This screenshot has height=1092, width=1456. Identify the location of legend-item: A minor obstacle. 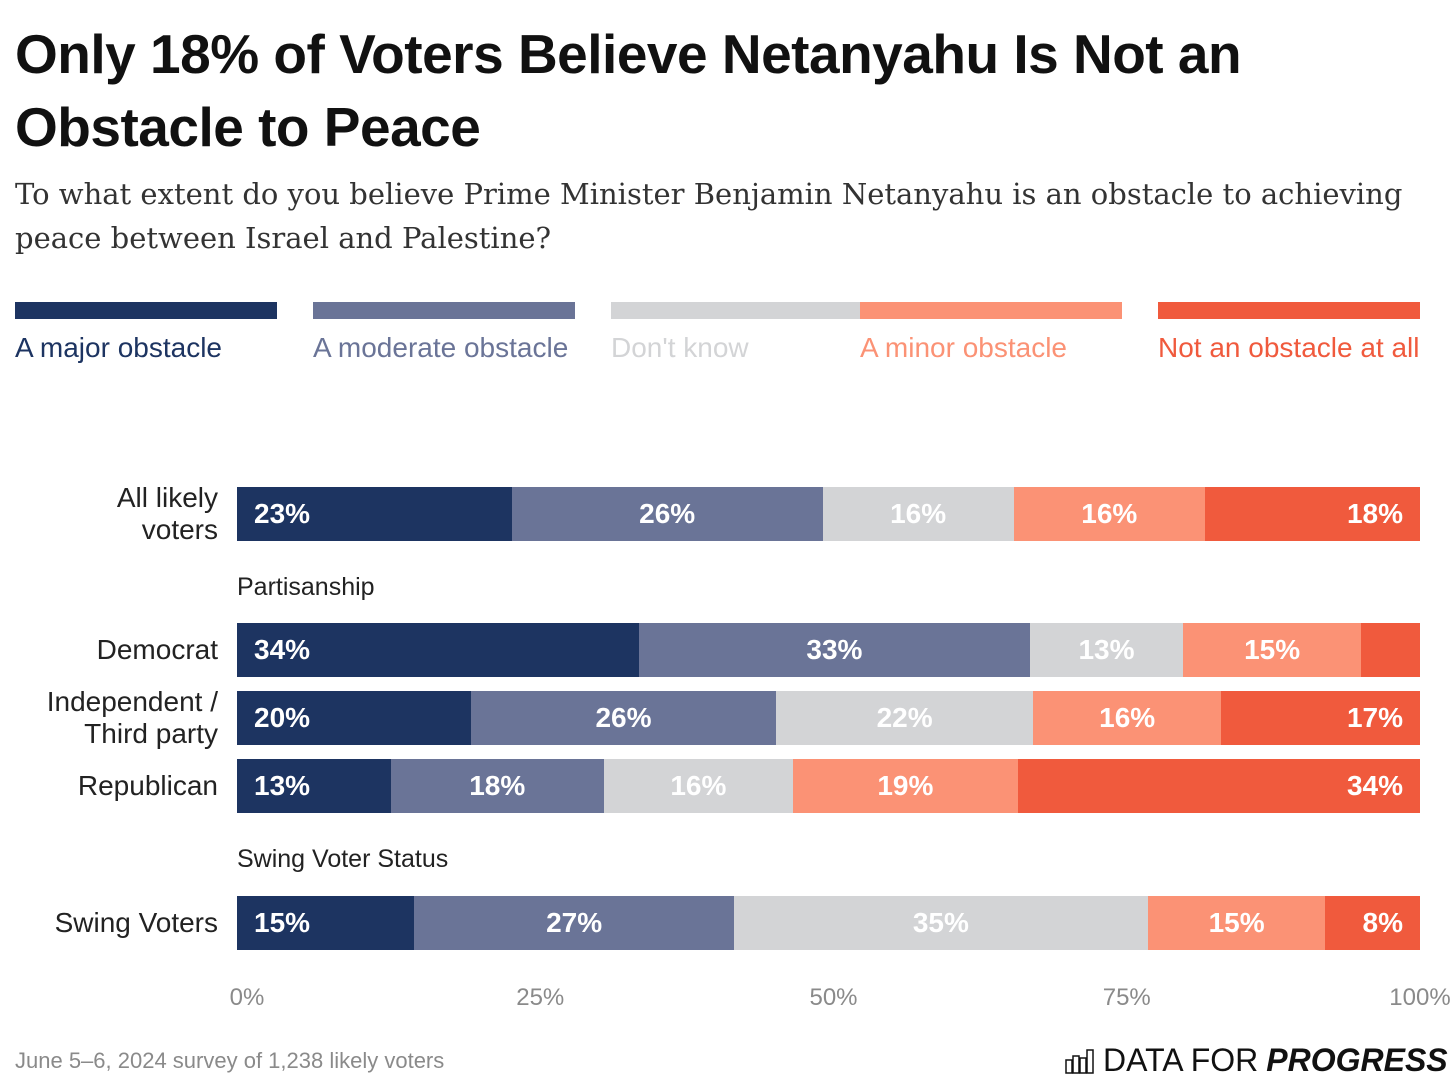
(991, 334).